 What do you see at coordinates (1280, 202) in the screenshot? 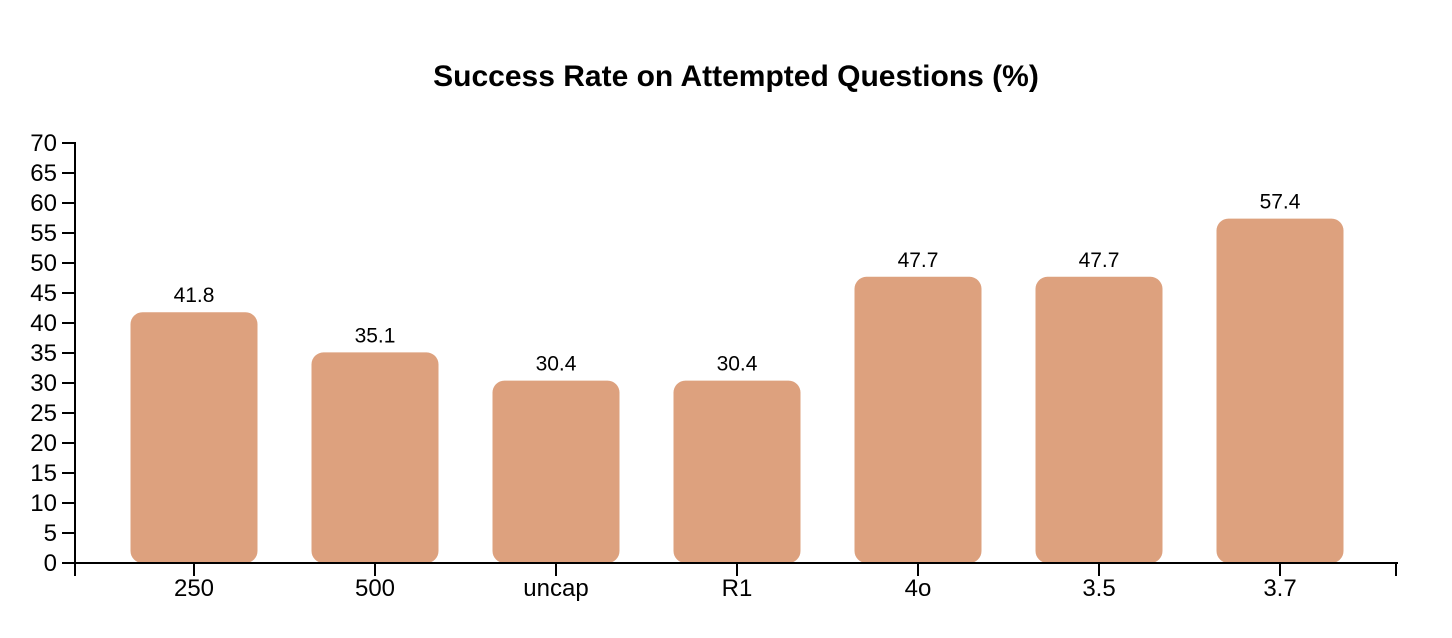
I see `bar-value-label-3.7: 57.4` at bounding box center [1280, 202].